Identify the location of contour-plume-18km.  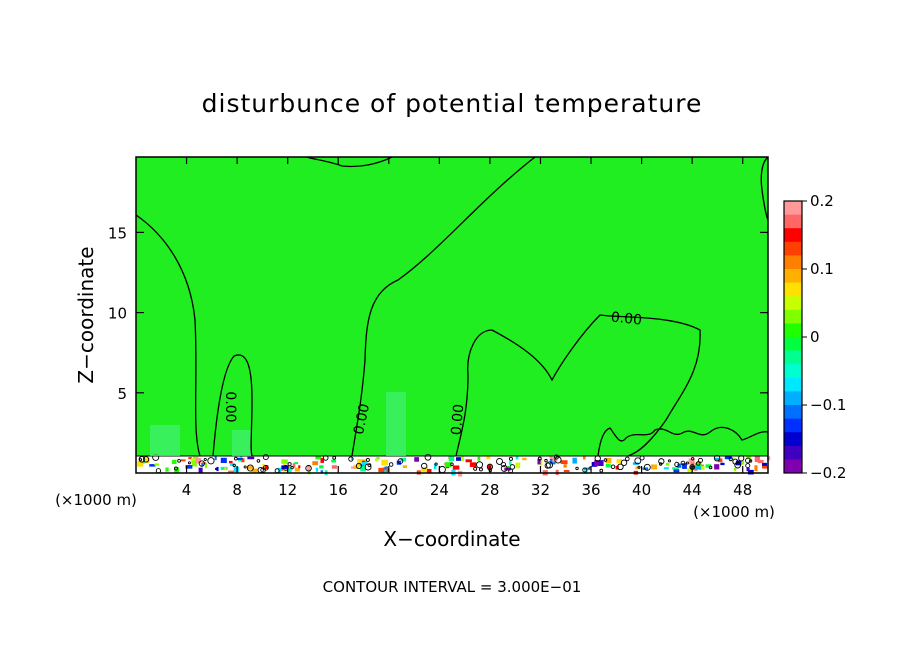
(443, 306).